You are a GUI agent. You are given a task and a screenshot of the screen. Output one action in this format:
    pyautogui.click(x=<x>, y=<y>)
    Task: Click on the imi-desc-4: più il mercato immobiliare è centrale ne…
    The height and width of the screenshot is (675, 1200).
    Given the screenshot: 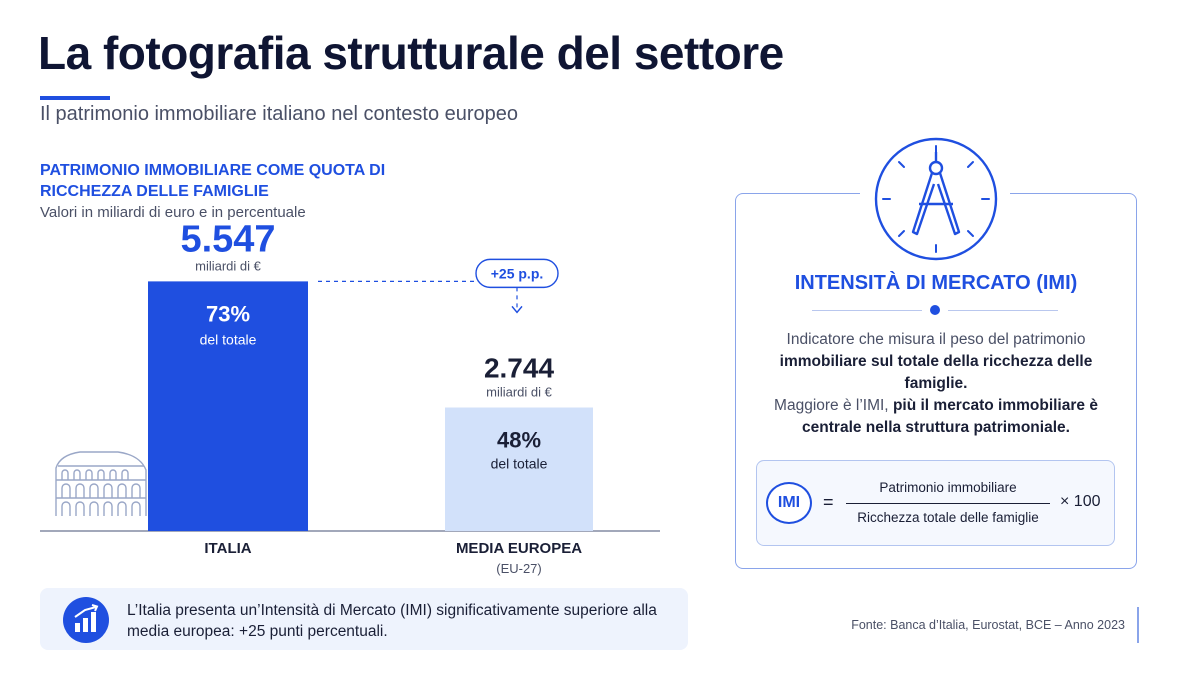 What is the action you would take?
    pyautogui.click(x=950, y=416)
    